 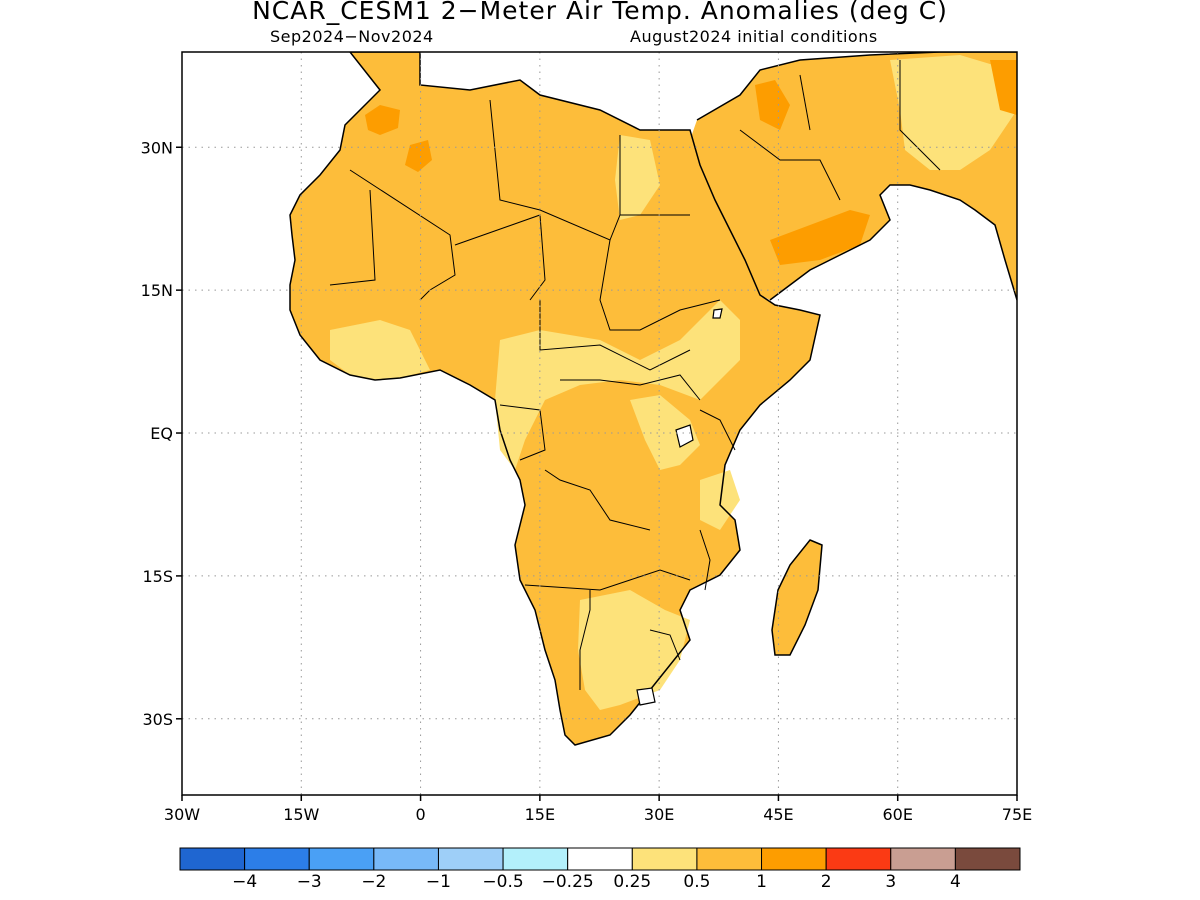 What do you see at coordinates (157, 147) in the screenshot?
I see `lat-tick-label: 30N` at bounding box center [157, 147].